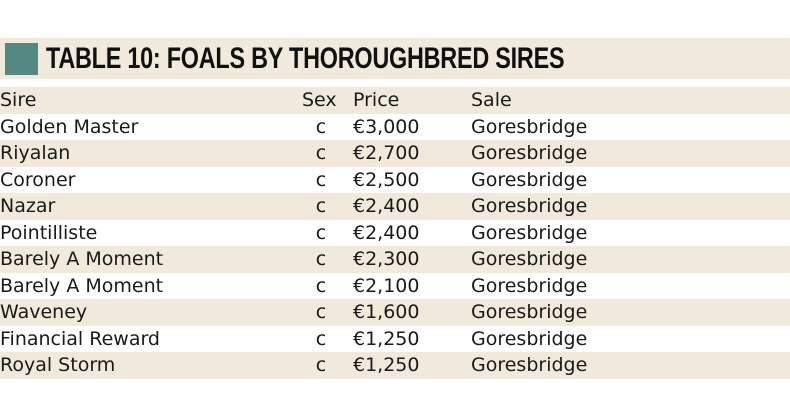 Image resolution: width=790 pixels, height=404 pixels. I want to click on cell-price: €3,000, so click(386, 126).